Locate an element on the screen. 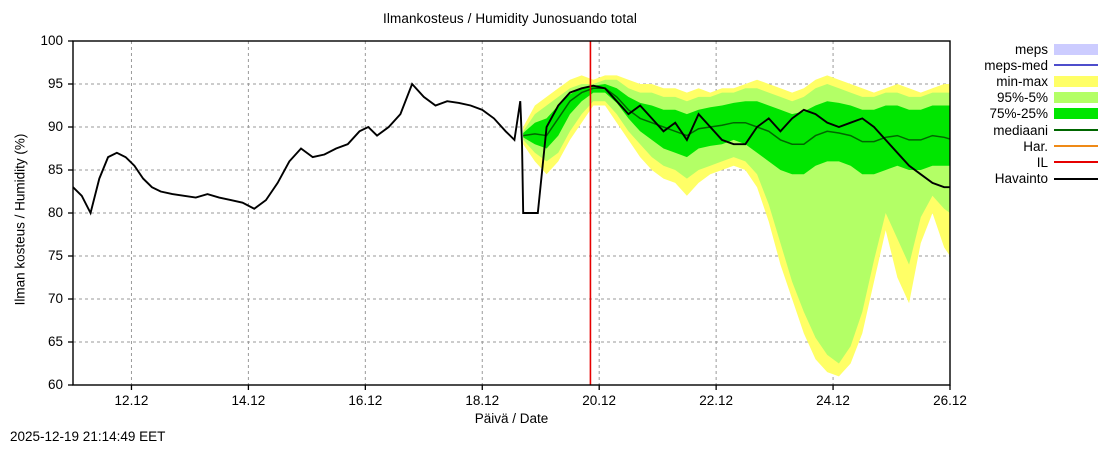 This screenshot has width=1100, height=450. legend-item-il: IL is located at coordinates (1030, 162).